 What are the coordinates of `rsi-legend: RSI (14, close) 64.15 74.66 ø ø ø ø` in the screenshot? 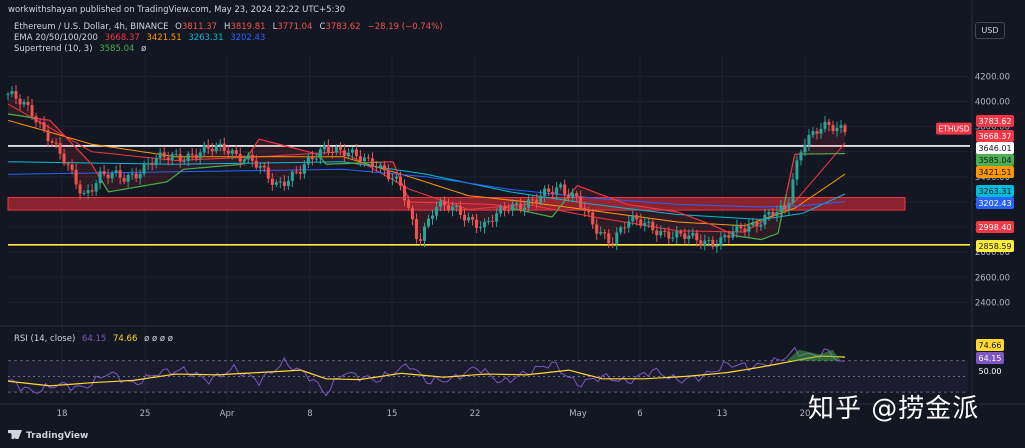 It's located at (95, 339).